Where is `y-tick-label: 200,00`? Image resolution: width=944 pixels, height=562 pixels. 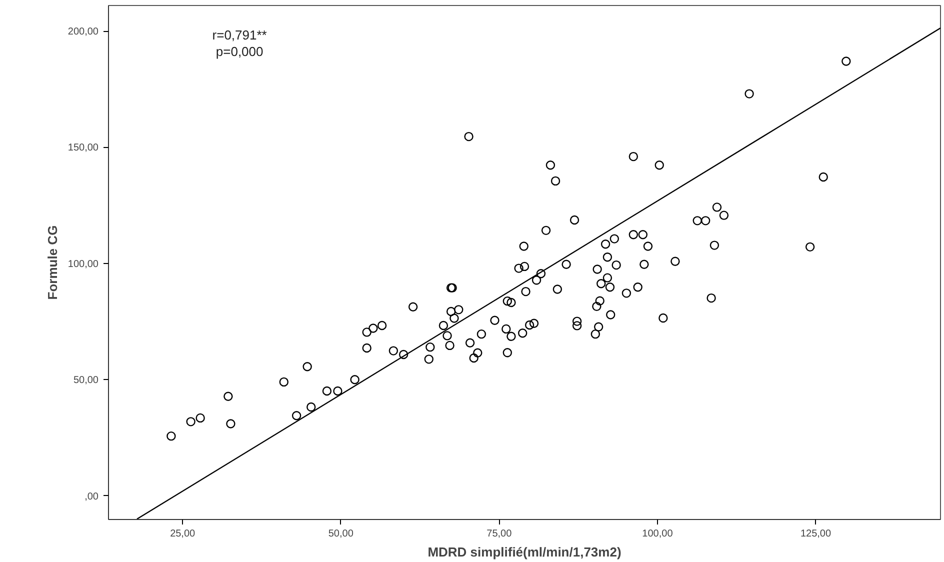 y-tick-label: 200,00 is located at coordinates (83, 32).